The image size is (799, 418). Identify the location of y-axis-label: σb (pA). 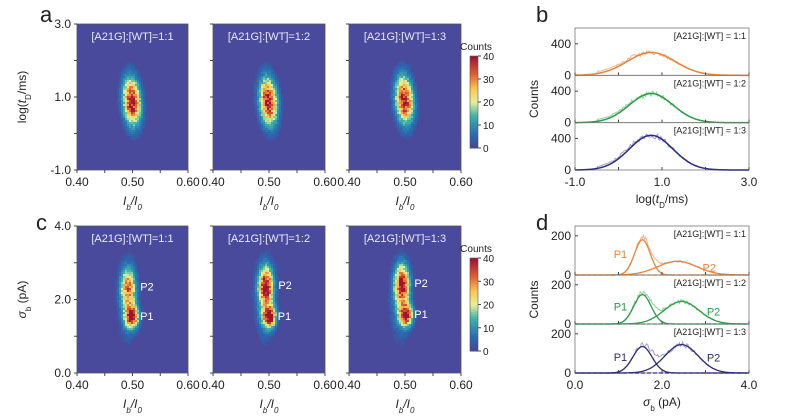
(24, 300).